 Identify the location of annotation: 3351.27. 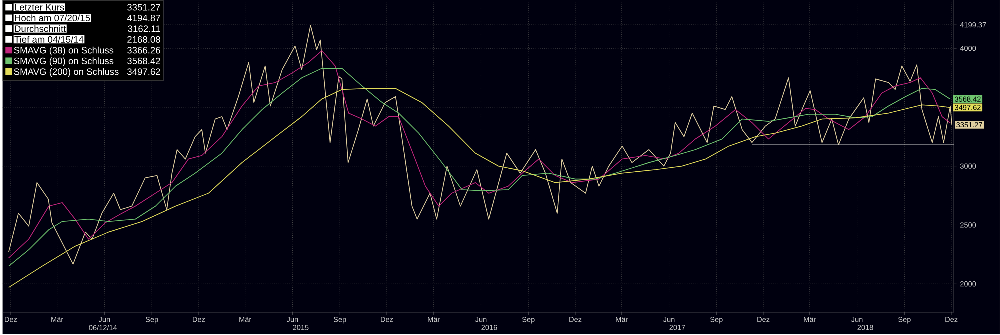
(144, 7).